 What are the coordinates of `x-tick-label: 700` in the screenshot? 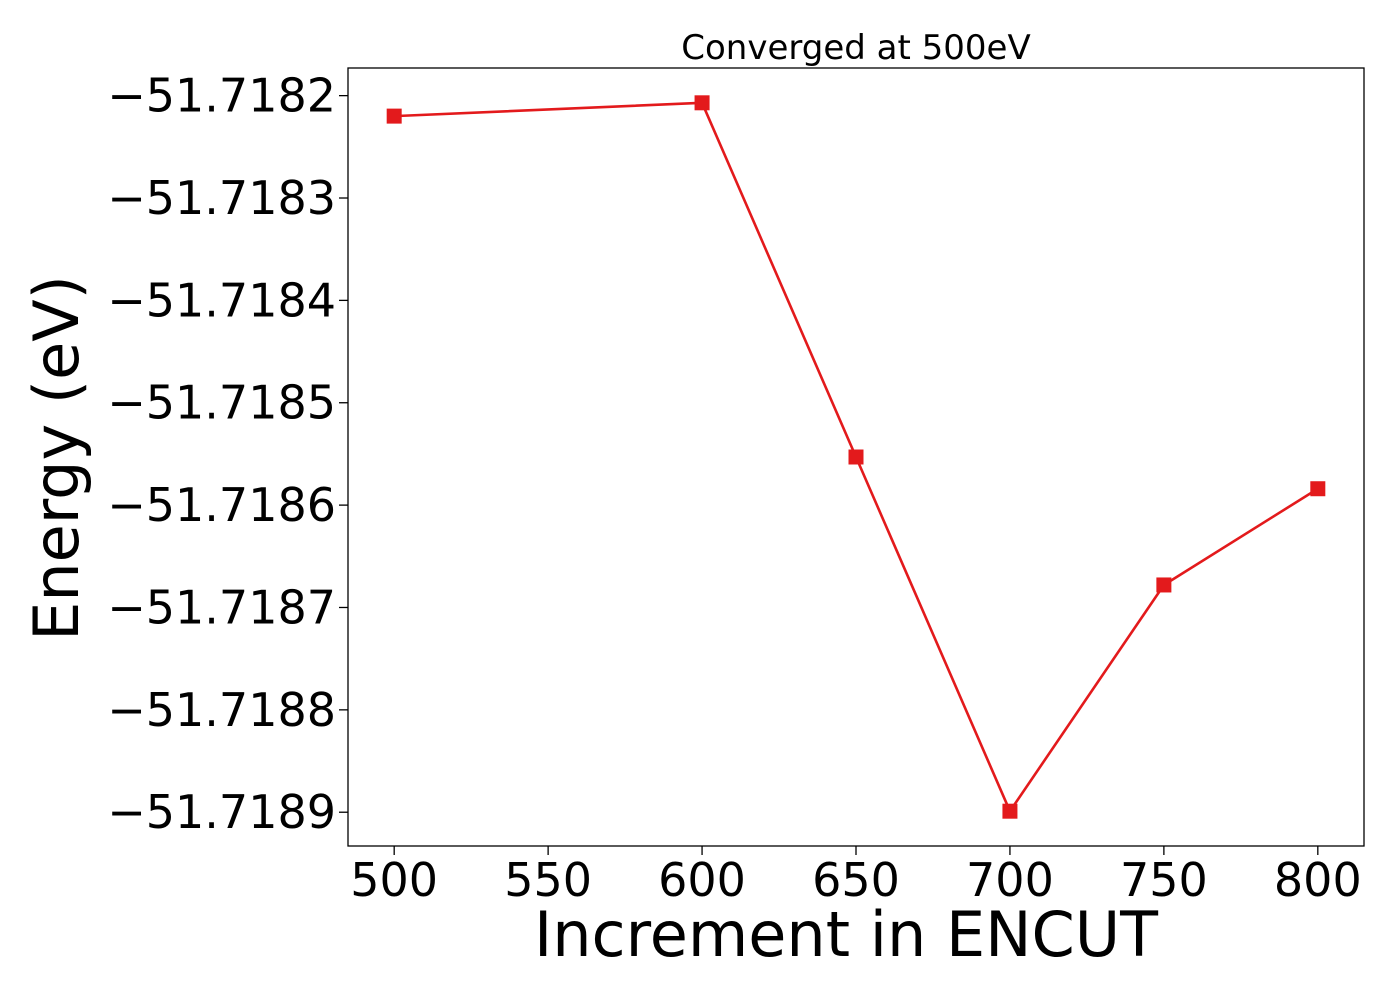 It's located at (1010, 880).